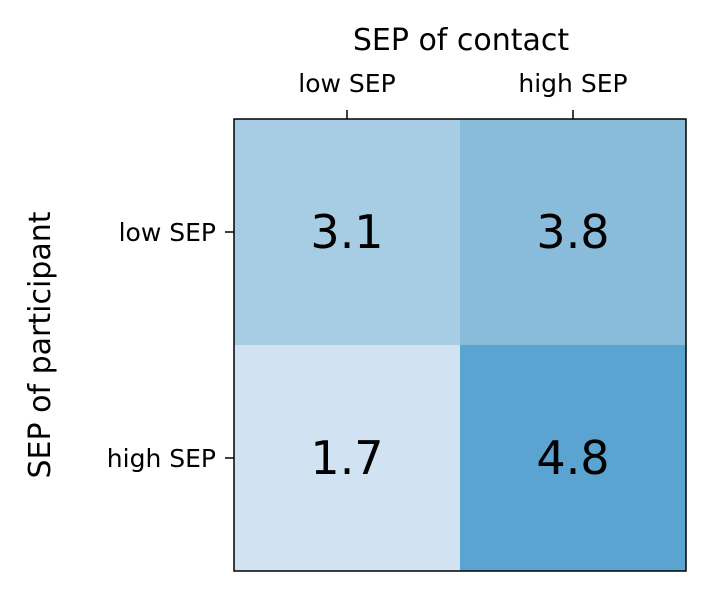 Image resolution: width=707 pixels, height=592 pixels. What do you see at coordinates (461, 40) in the screenshot?
I see `x-axis-title: SEP of contact` at bounding box center [461, 40].